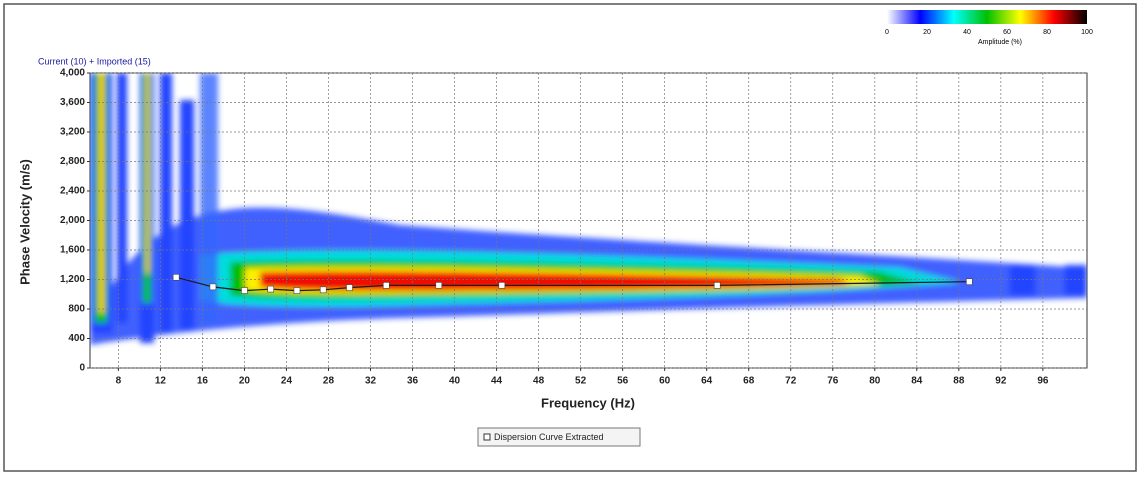 This screenshot has width=1140, height=480. What do you see at coordinates (707, 381) in the screenshot?
I see `x-tick-label: 64` at bounding box center [707, 381].